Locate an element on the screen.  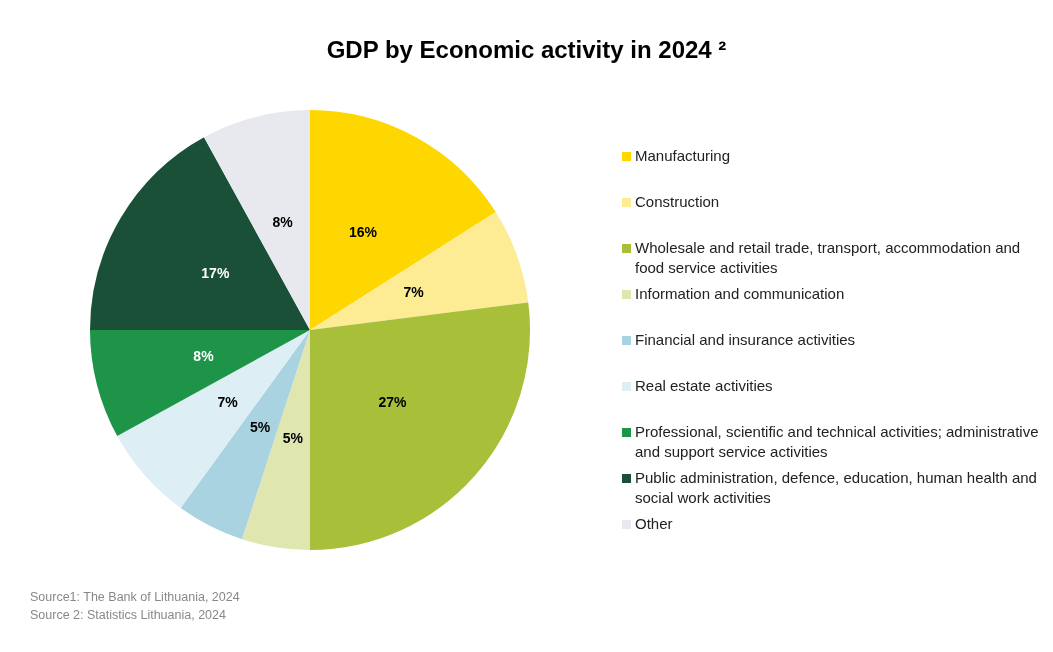
legend-label: Information and communication is located at coordinates (740, 294).